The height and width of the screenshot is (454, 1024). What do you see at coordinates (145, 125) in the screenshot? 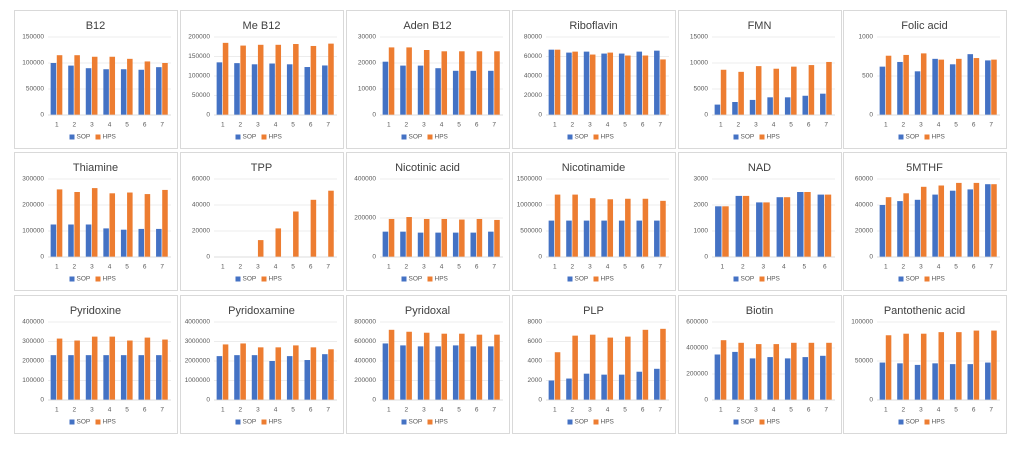
I see `x-tick-label: 6` at bounding box center [145, 125].